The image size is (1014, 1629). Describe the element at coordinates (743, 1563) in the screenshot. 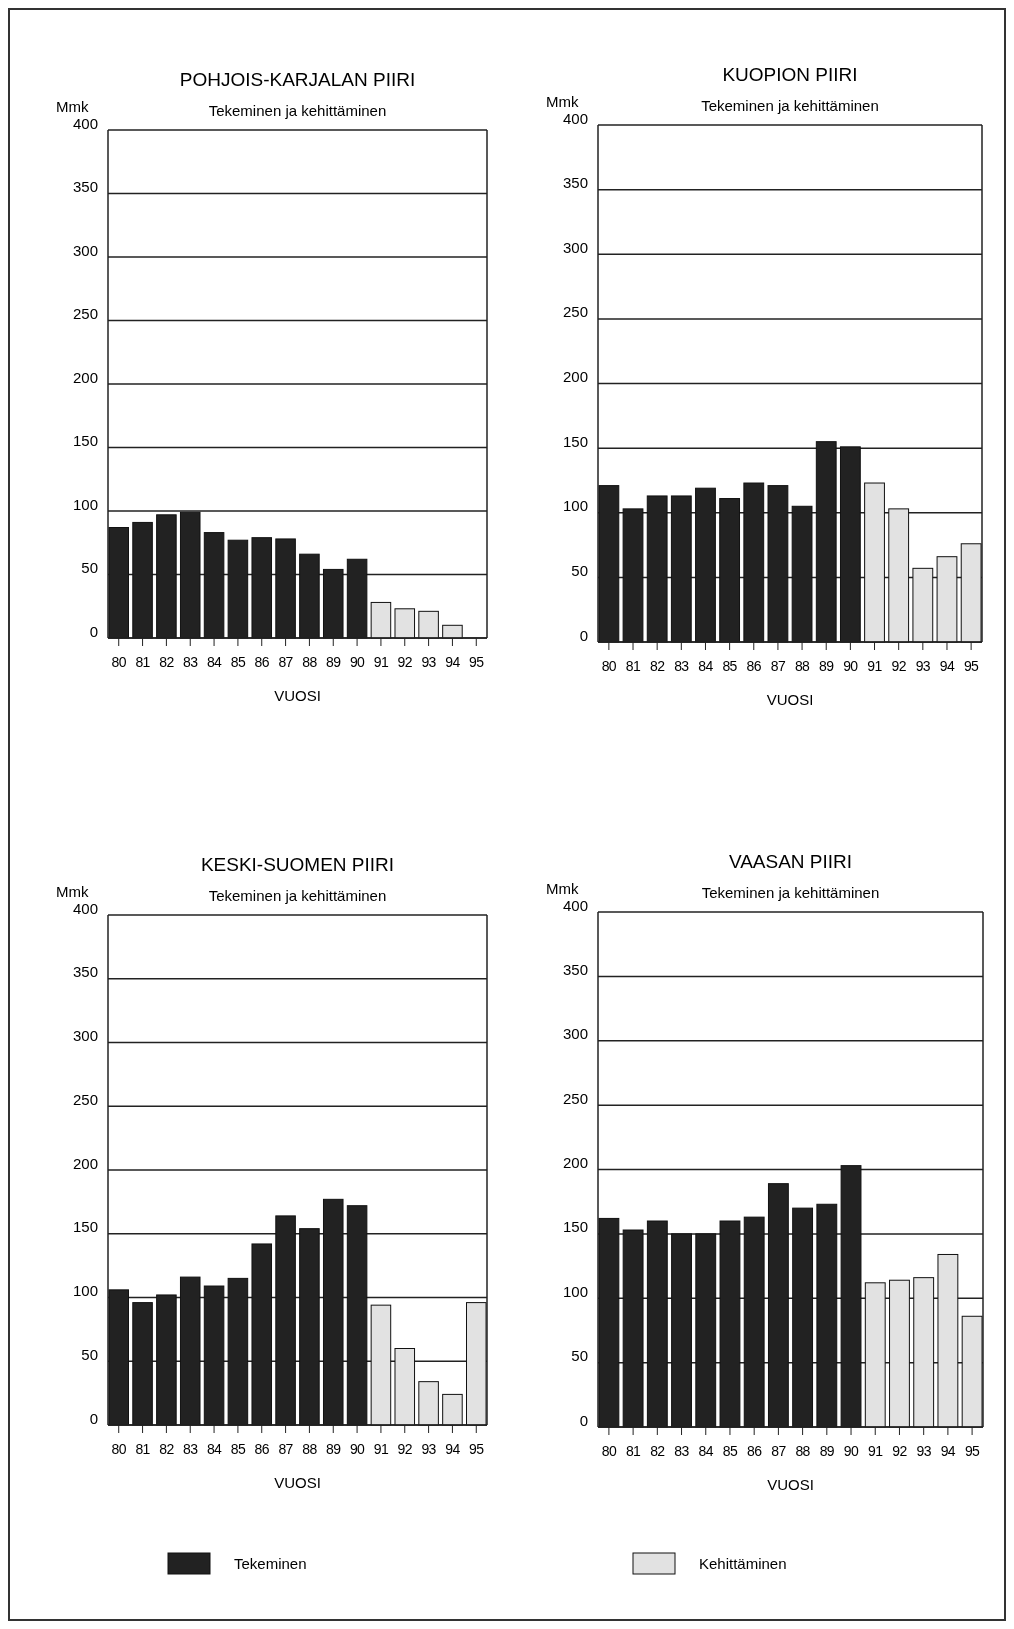

I see `legend-label: Kehittäminen` at that location.